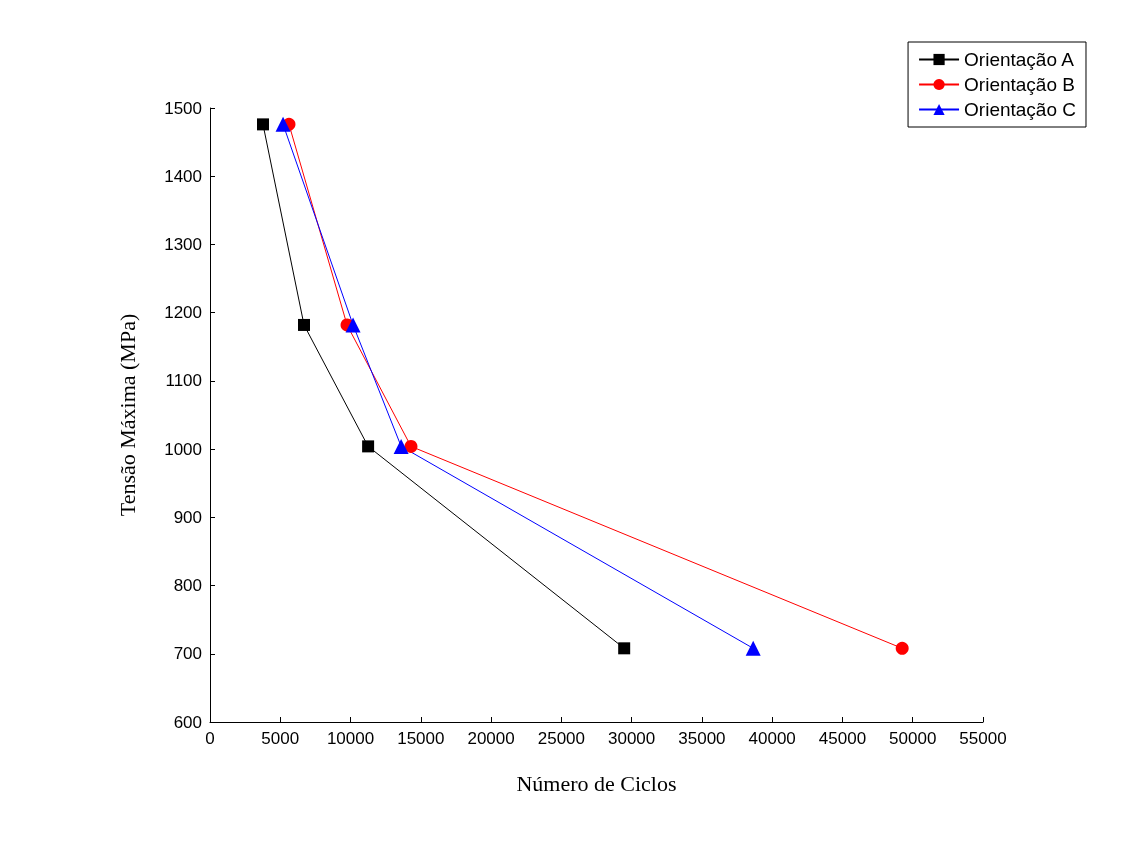 The image size is (1131, 860). What do you see at coordinates (183, 244) in the screenshot?
I see `y-tick-label: 1300` at bounding box center [183, 244].